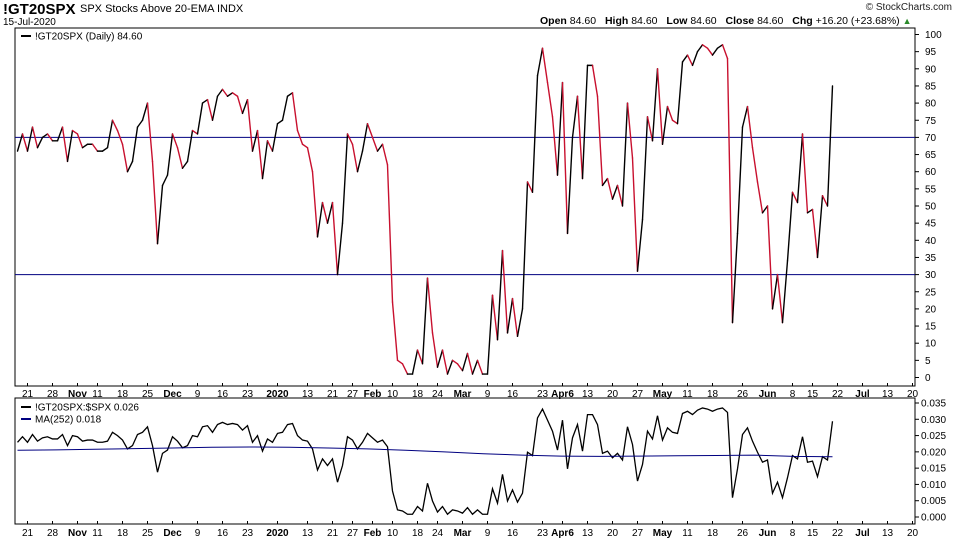 The height and width of the screenshot is (540, 960). What do you see at coordinates (393, 394) in the screenshot?
I see `x-tick-label: 10` at bounding box center [393, 394].